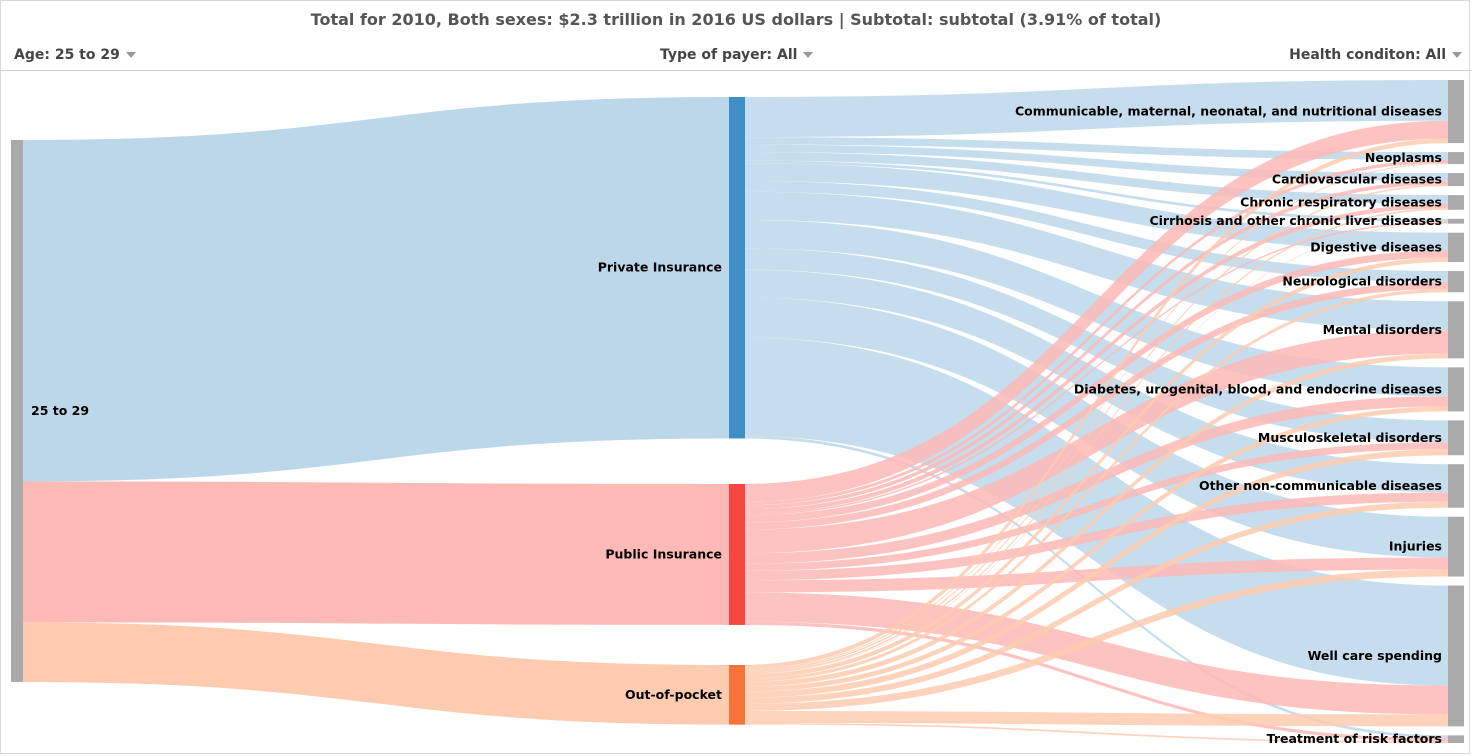 This screenshot has width=1472, height=756. Describe the element at coordinates (60, 410) in the screenshot. I see `node-label-25-to-29: 25 to 29` at that location.